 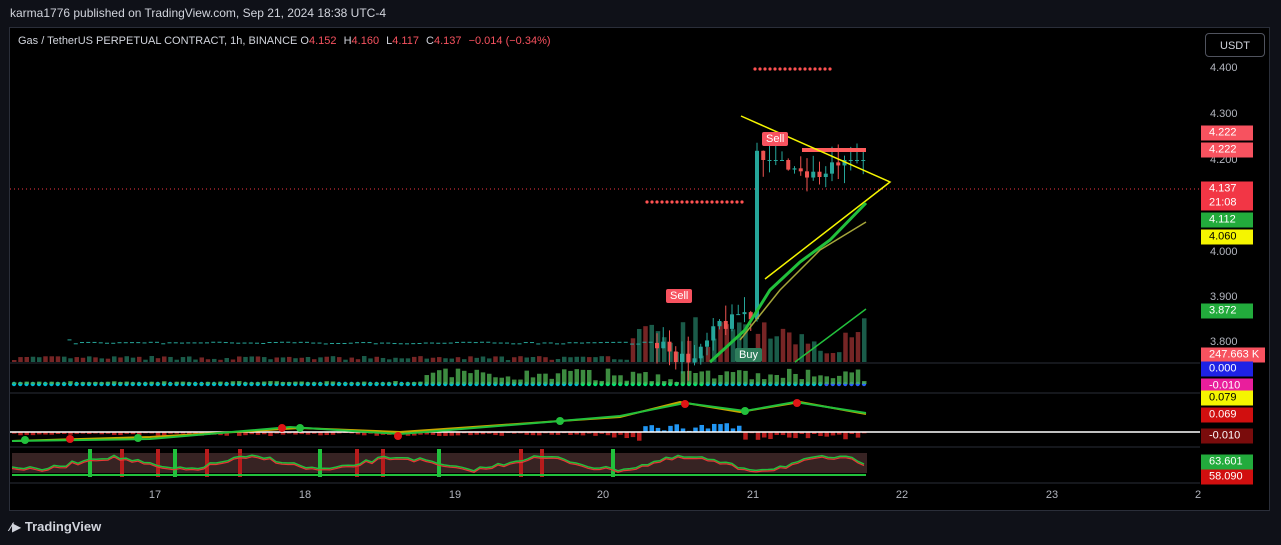 I want to click on brand: ⁄▶ TradingView, so click(x=56, y=526).